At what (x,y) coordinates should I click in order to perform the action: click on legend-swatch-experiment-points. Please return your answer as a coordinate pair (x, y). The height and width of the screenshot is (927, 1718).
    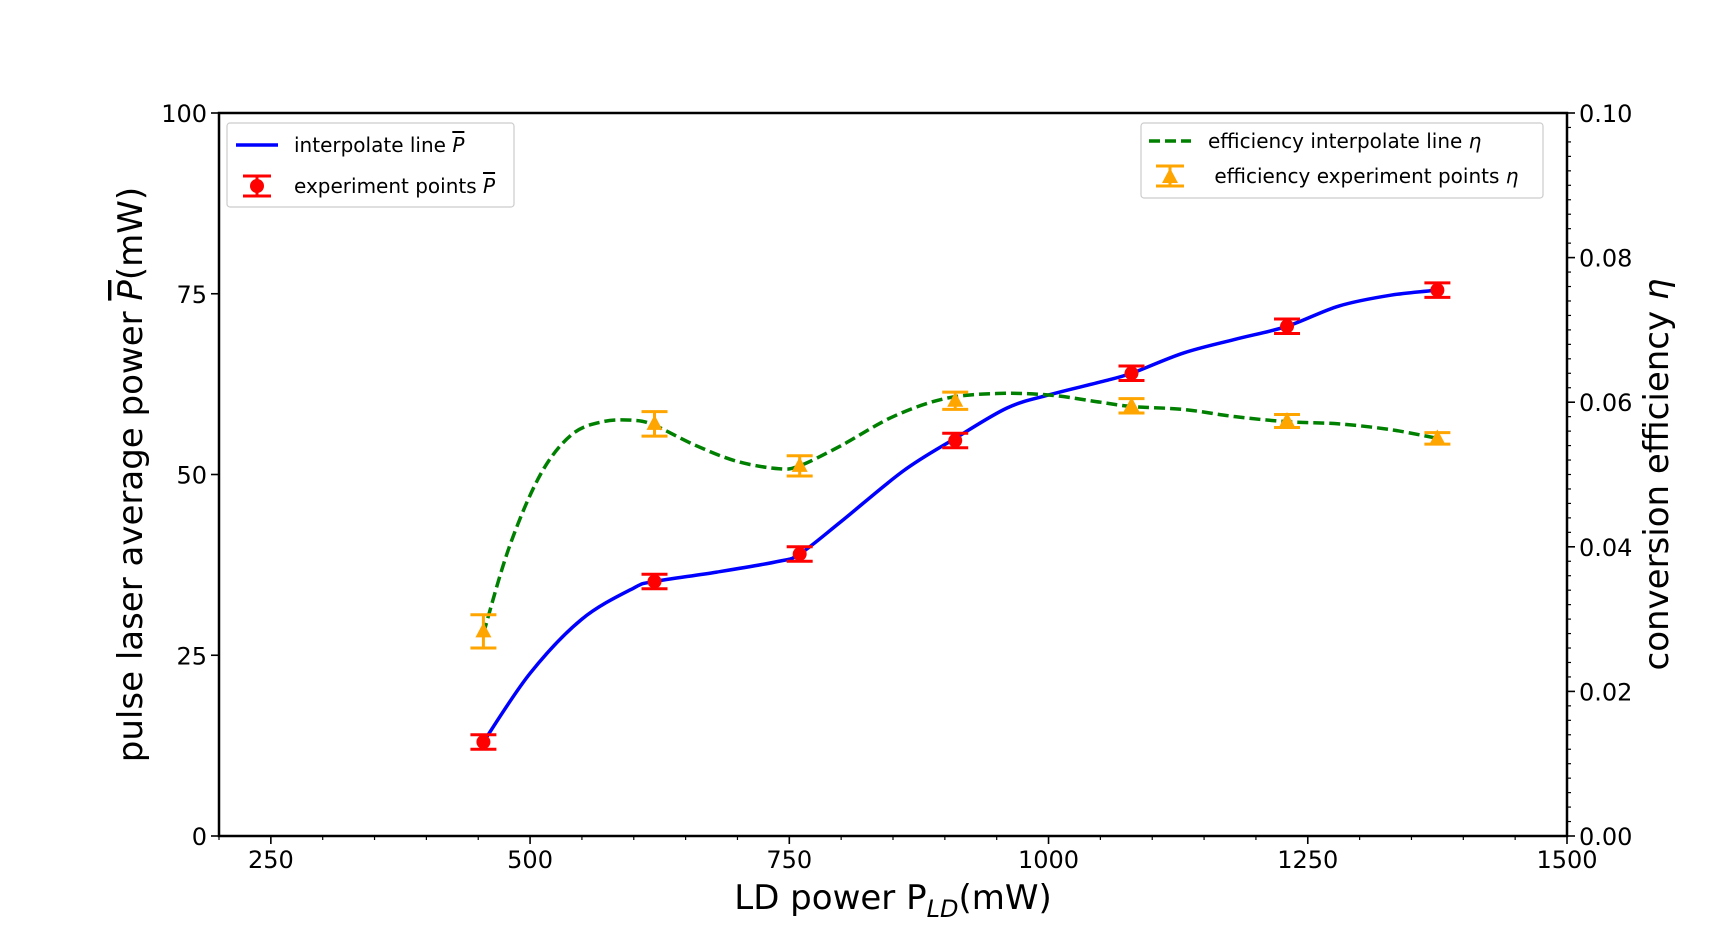
    Looking at the image, I should click on (257, 186).